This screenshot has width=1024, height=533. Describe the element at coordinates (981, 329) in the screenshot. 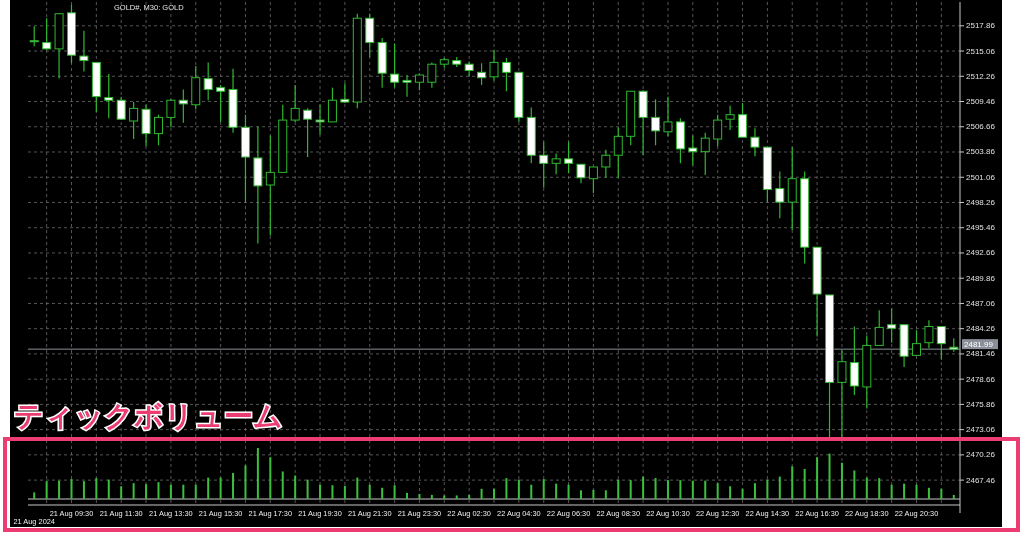

I see `y-tick-label: 2484.26` at that location.